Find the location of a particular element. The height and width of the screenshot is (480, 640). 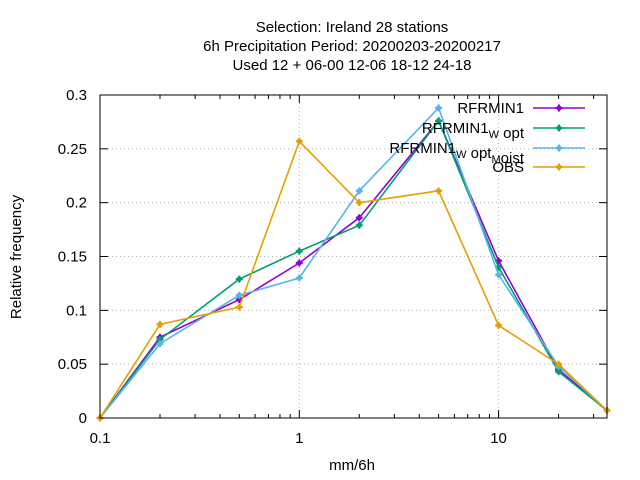

y-tick-label: 0.25 is located at coordinates (72, 149).